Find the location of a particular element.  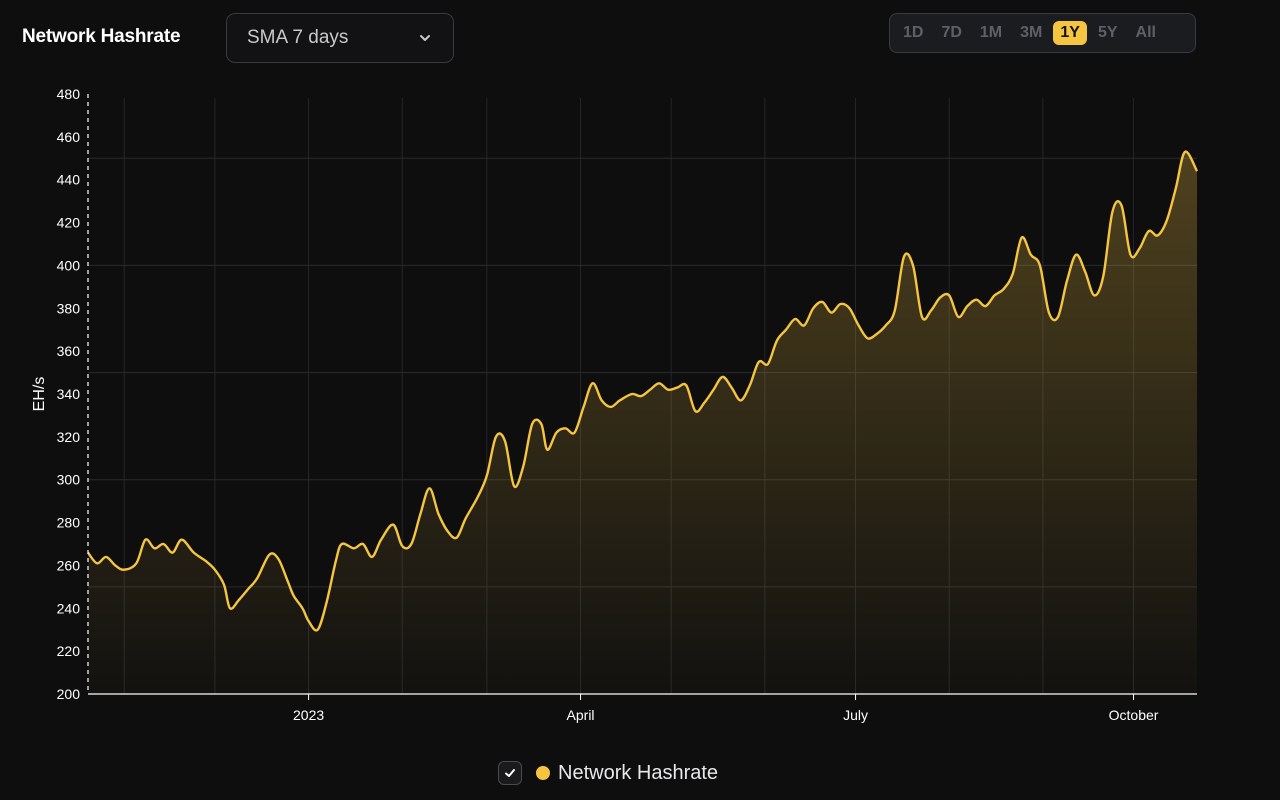

y-tick-label: 260 is located at coordinates (69, 565).